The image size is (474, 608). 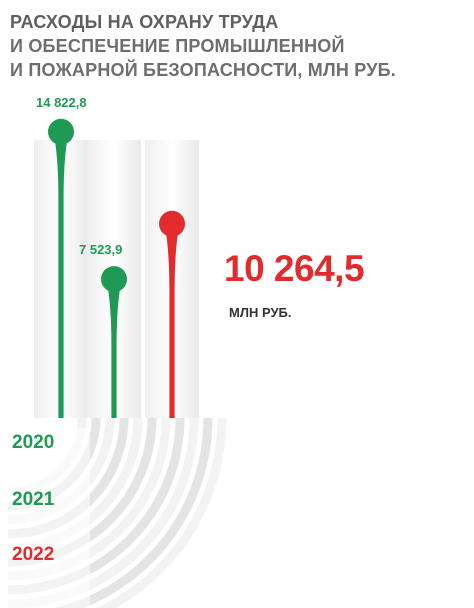 What do you see at coordinates (33, 554) in the screenshot?
I see `year-label-2022: 2022` at bounding box center [33, 554].